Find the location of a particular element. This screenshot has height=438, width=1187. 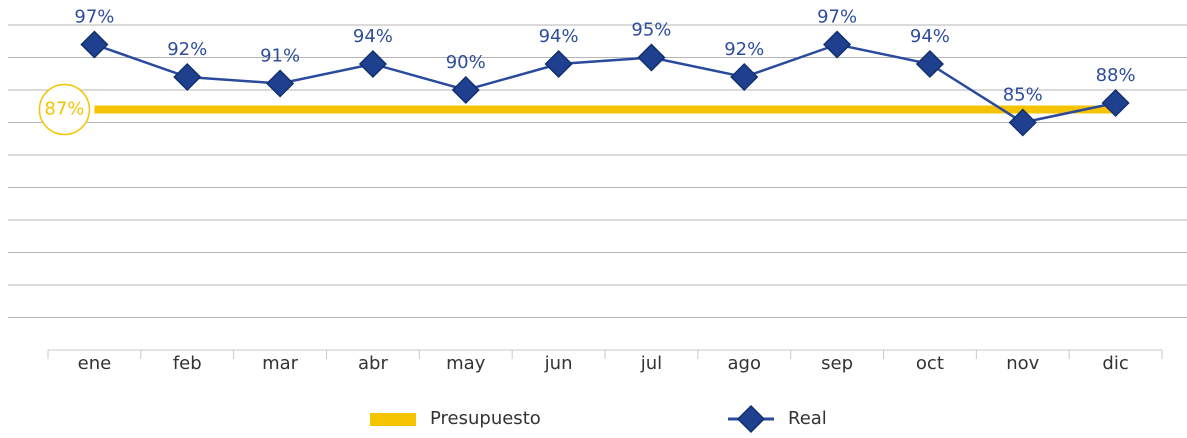

x-tick-label: mar is located at coordinates (280, 363).